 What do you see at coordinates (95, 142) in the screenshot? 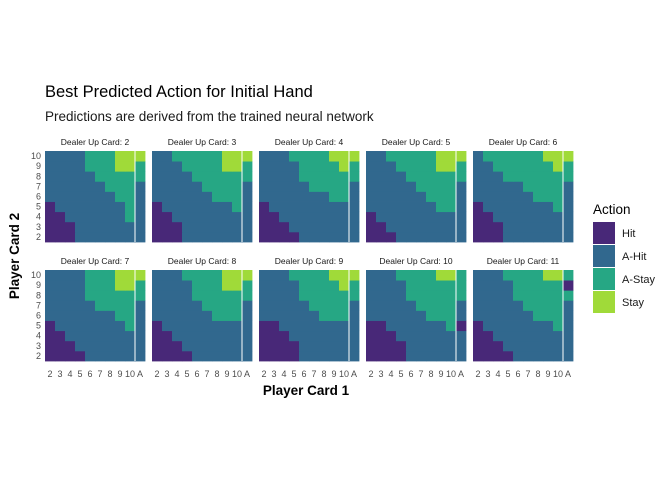
I see `facet-strip-label: Dealer Up Card: 2` at bounding box center [95, 142].